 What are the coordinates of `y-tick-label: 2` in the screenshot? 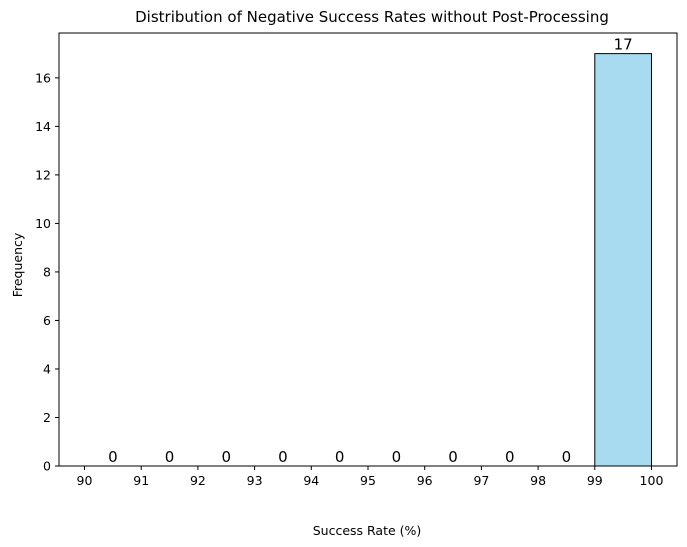 It's located at (47, 417).